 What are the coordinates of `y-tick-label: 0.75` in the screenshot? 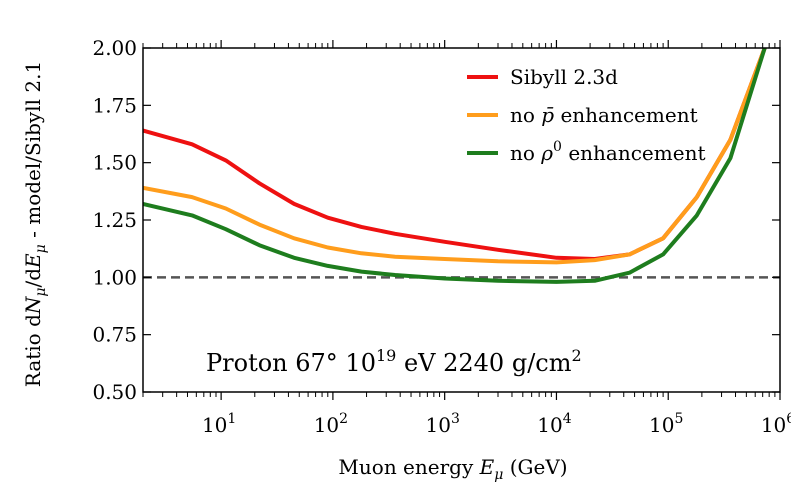 It's located at (114, 335).